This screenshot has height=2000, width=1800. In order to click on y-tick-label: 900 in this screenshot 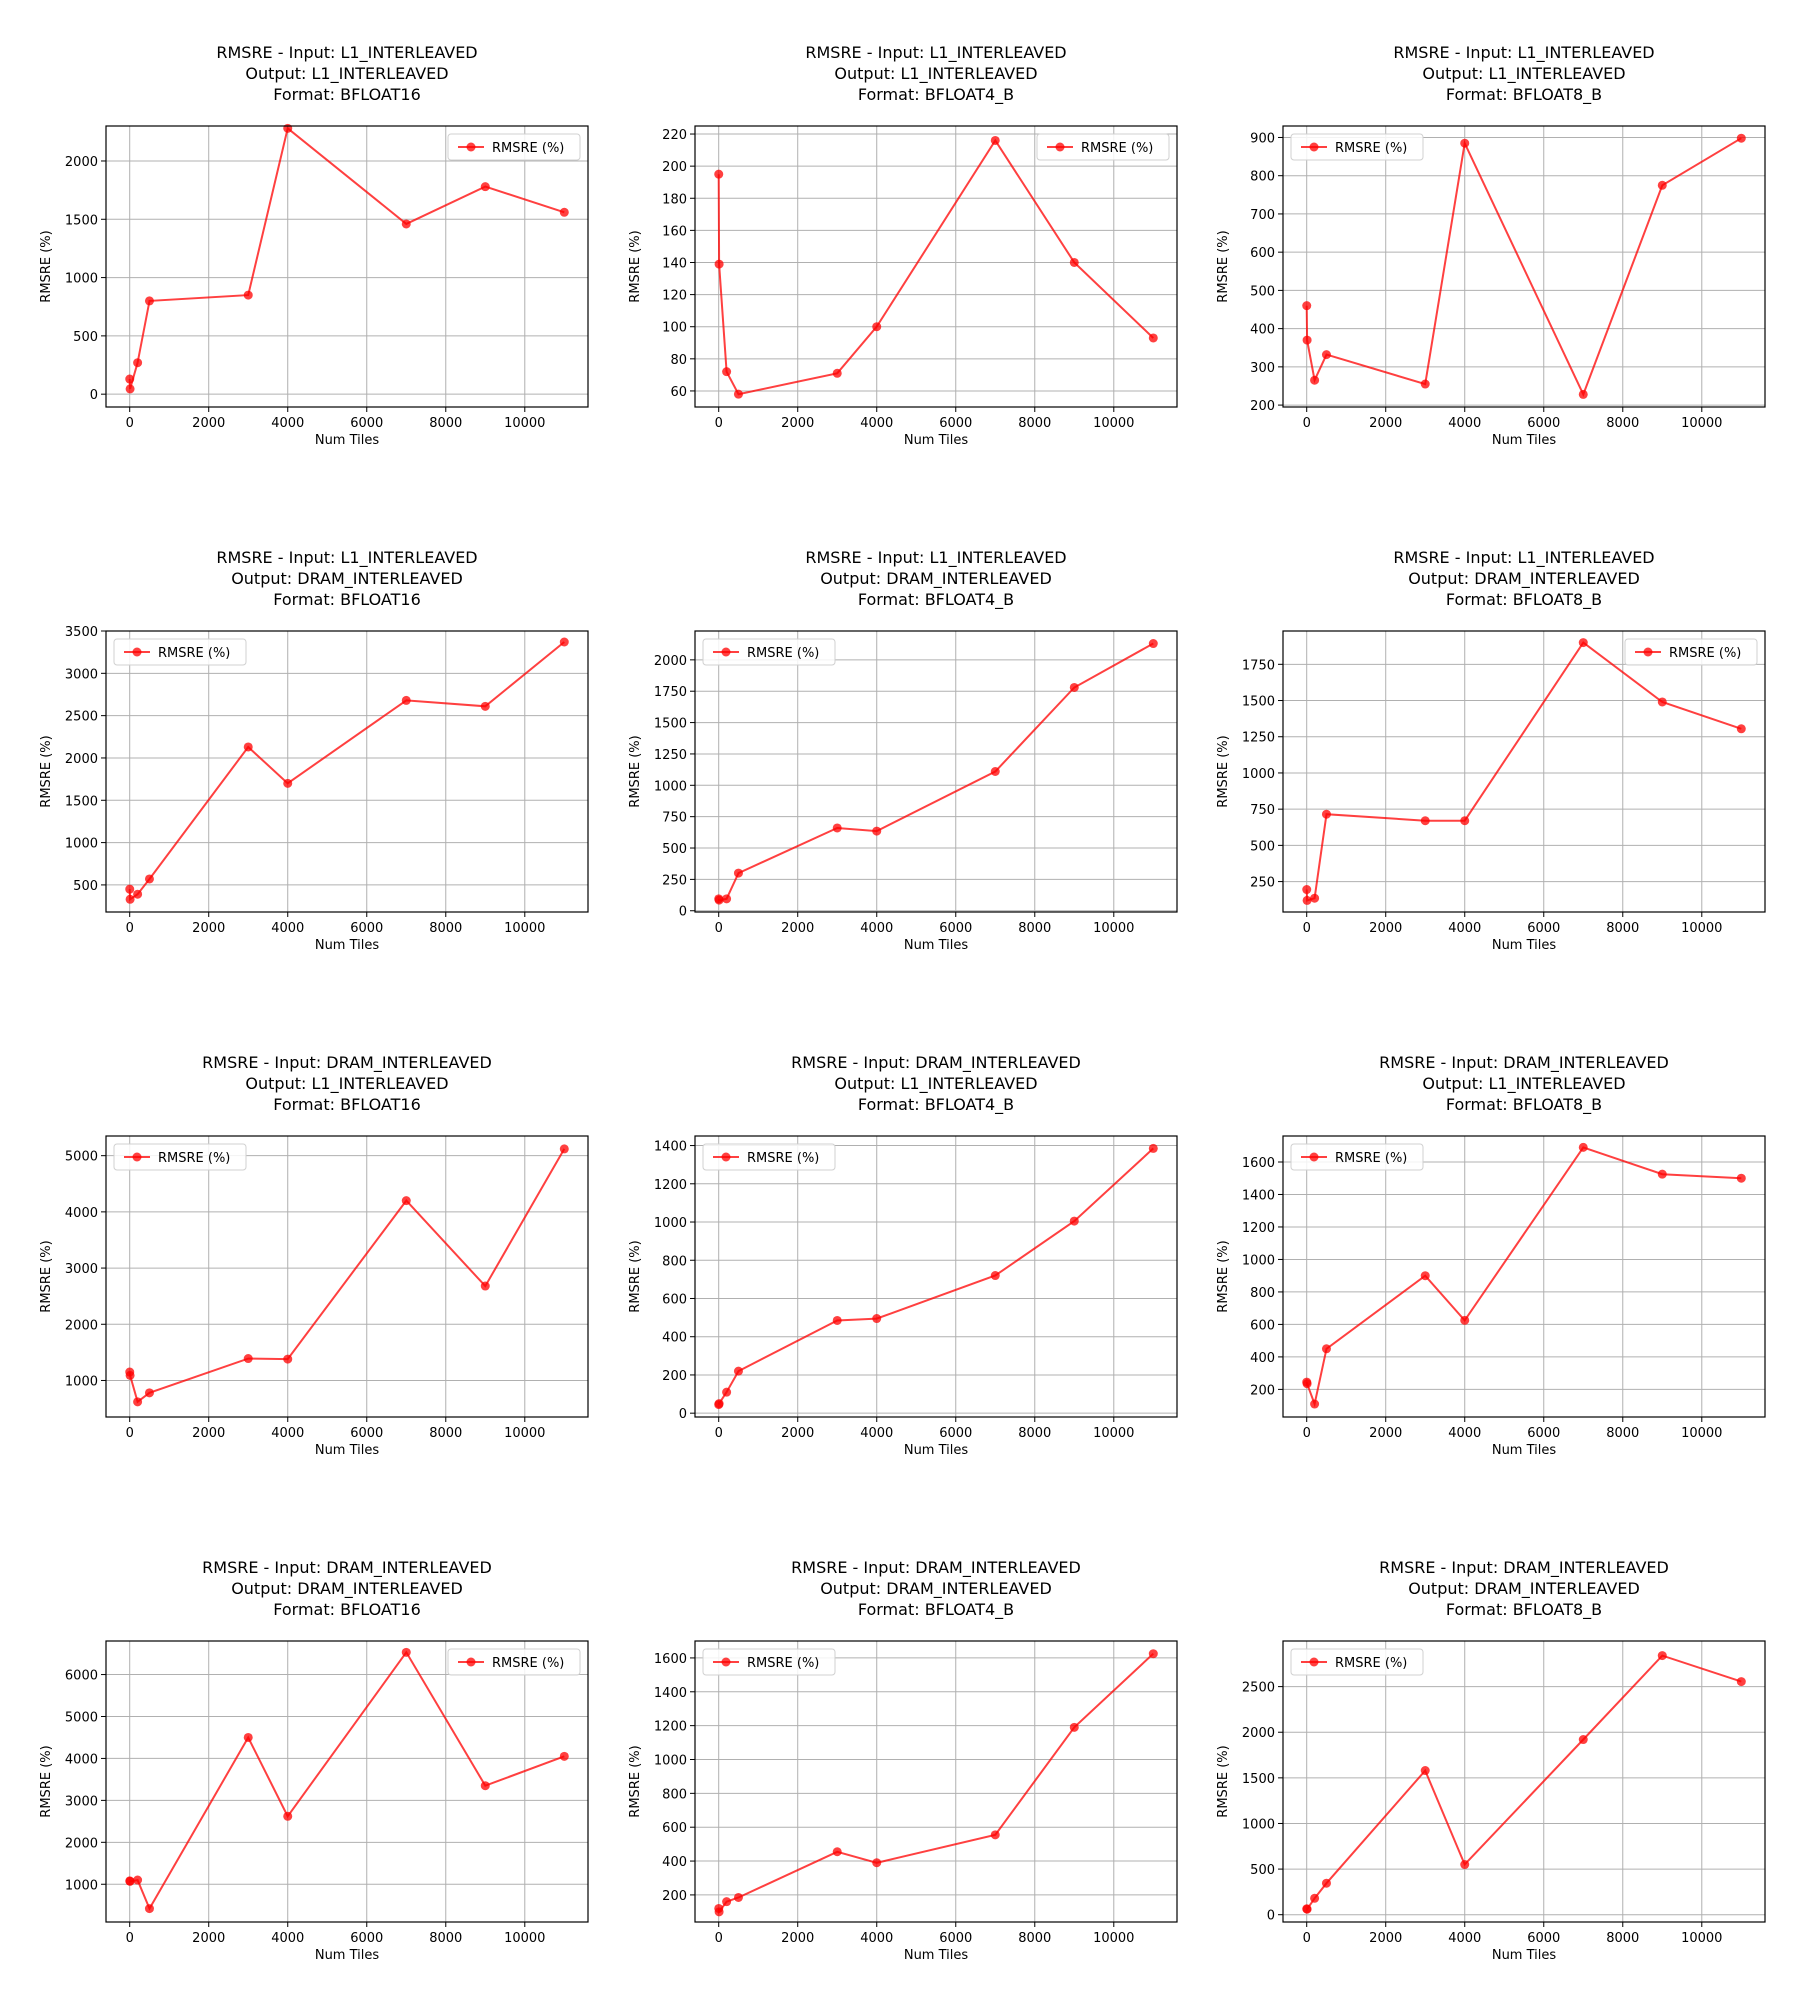, I will do `click(1262, 138)`.